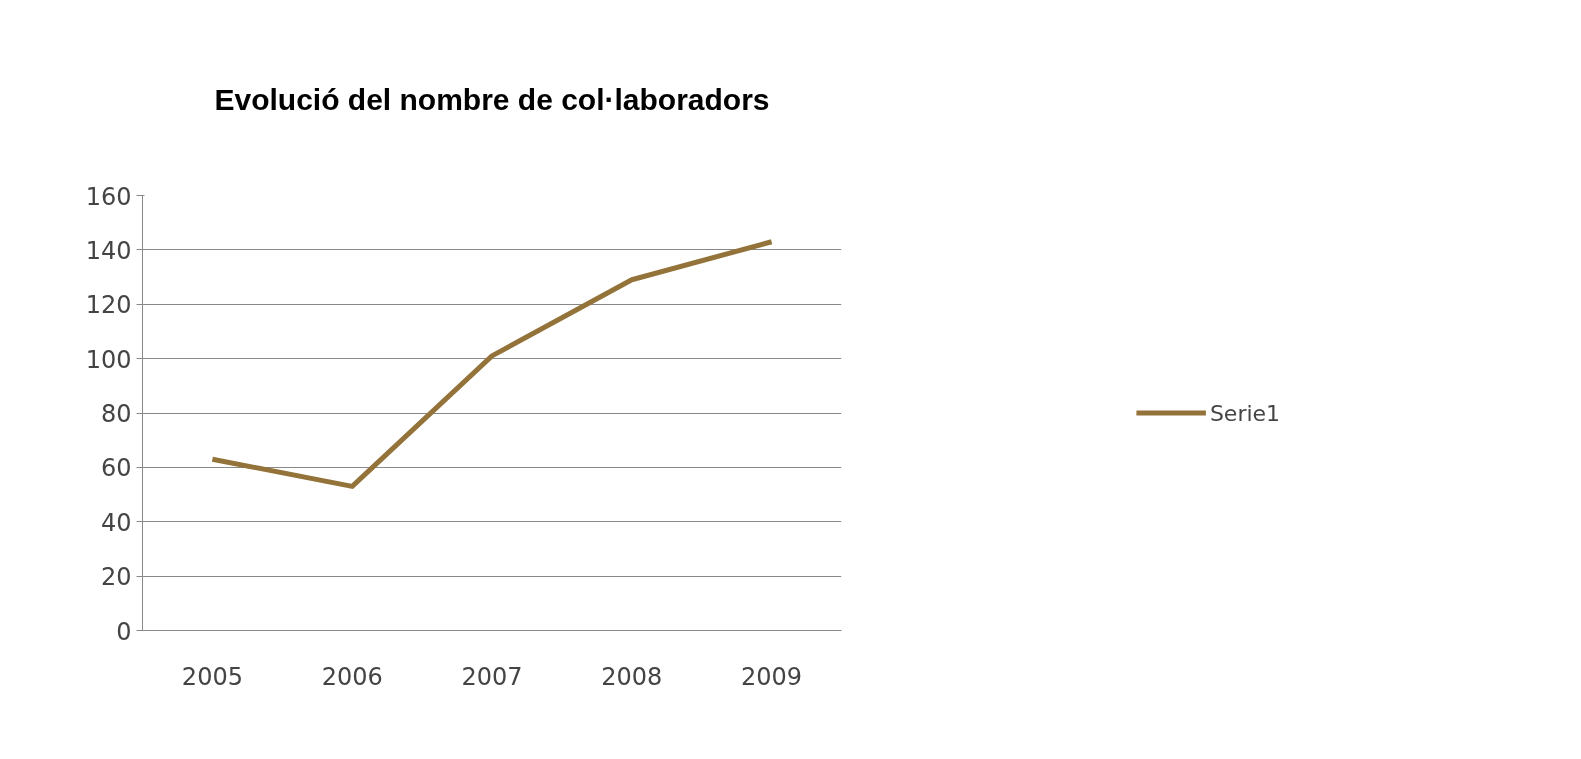 Image resolution: width=1581 pixels, height=759 pixels. What do you see at coordinates (116, 414) in the screenshot?
I see `y-tick-label: 80` at bounding box center [116, 414].